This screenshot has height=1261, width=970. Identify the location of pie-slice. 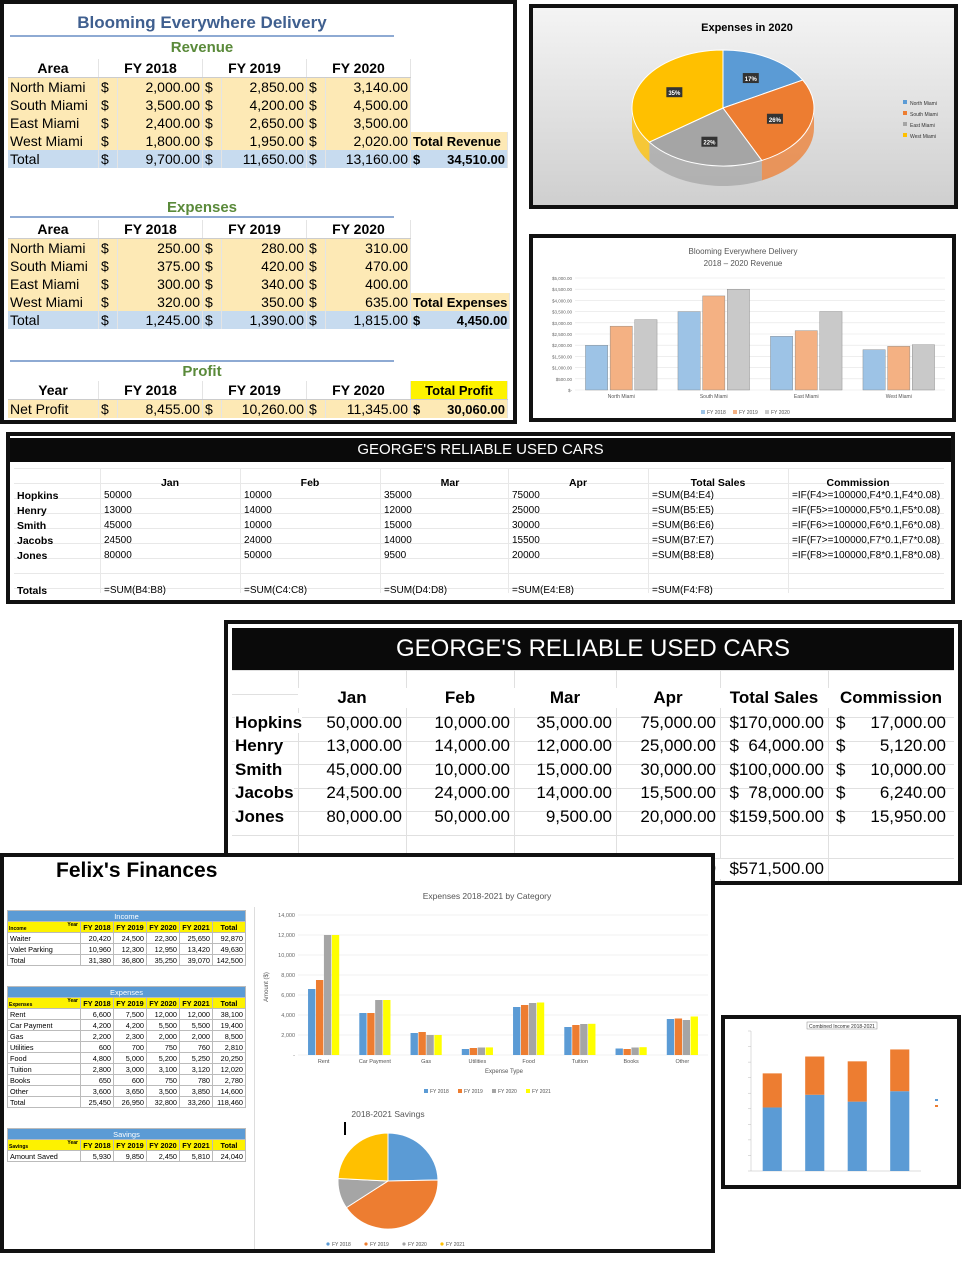
(392, 1204).